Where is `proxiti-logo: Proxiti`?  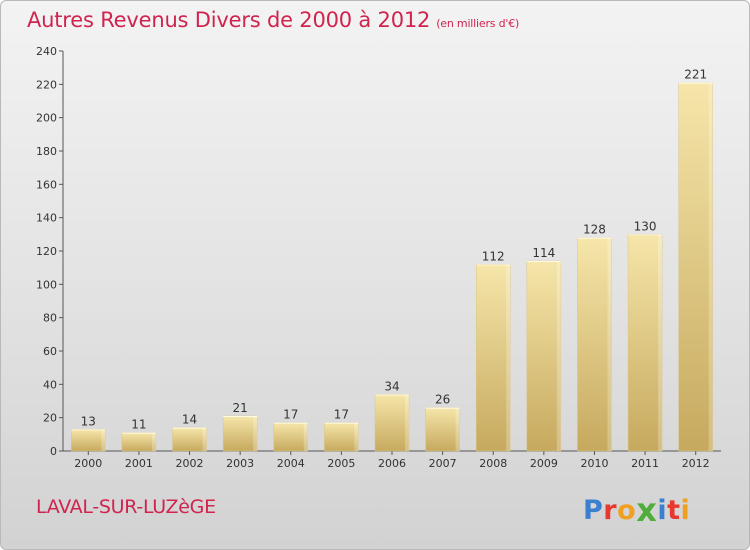
proxiti-logo: Proxiti is located at coordinates (637, 509).